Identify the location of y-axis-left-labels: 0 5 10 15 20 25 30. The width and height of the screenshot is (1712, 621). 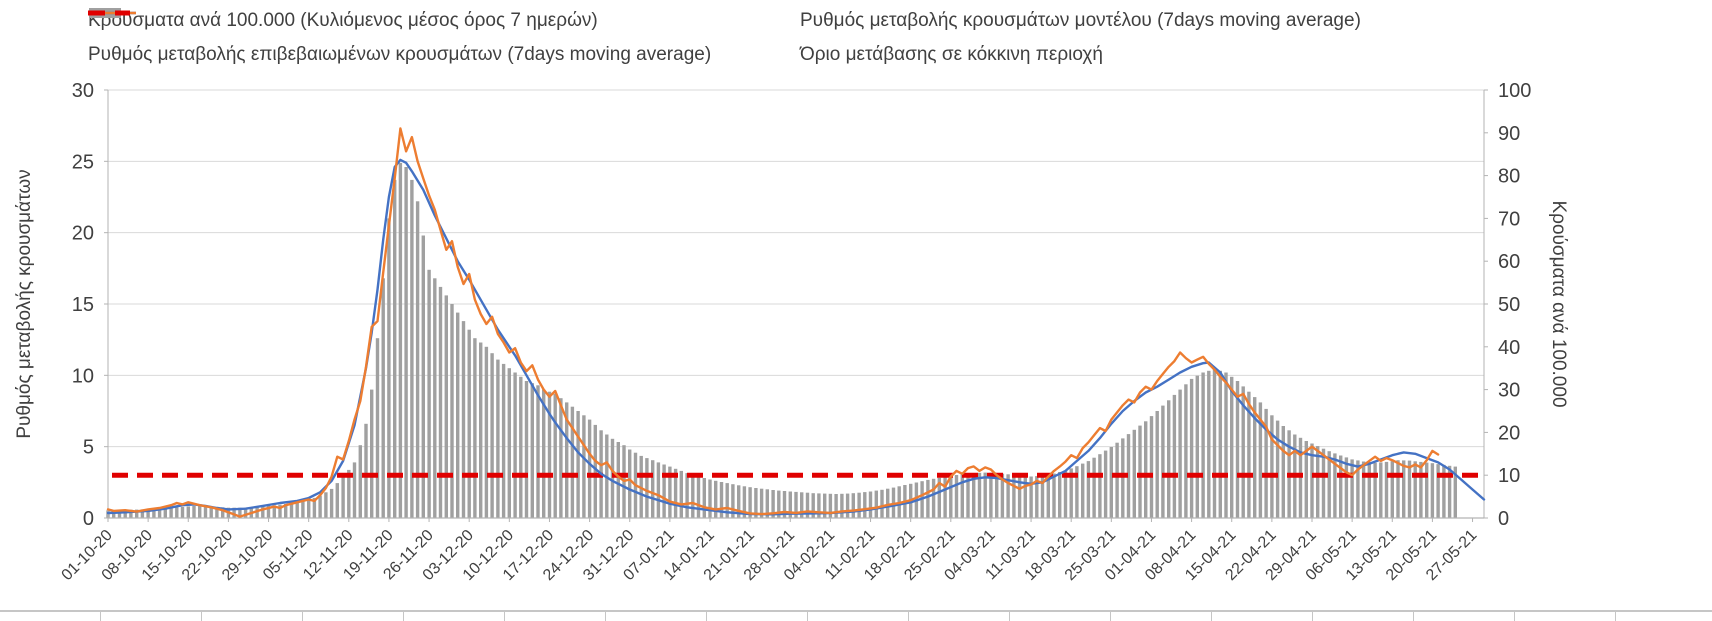
(83, 305).